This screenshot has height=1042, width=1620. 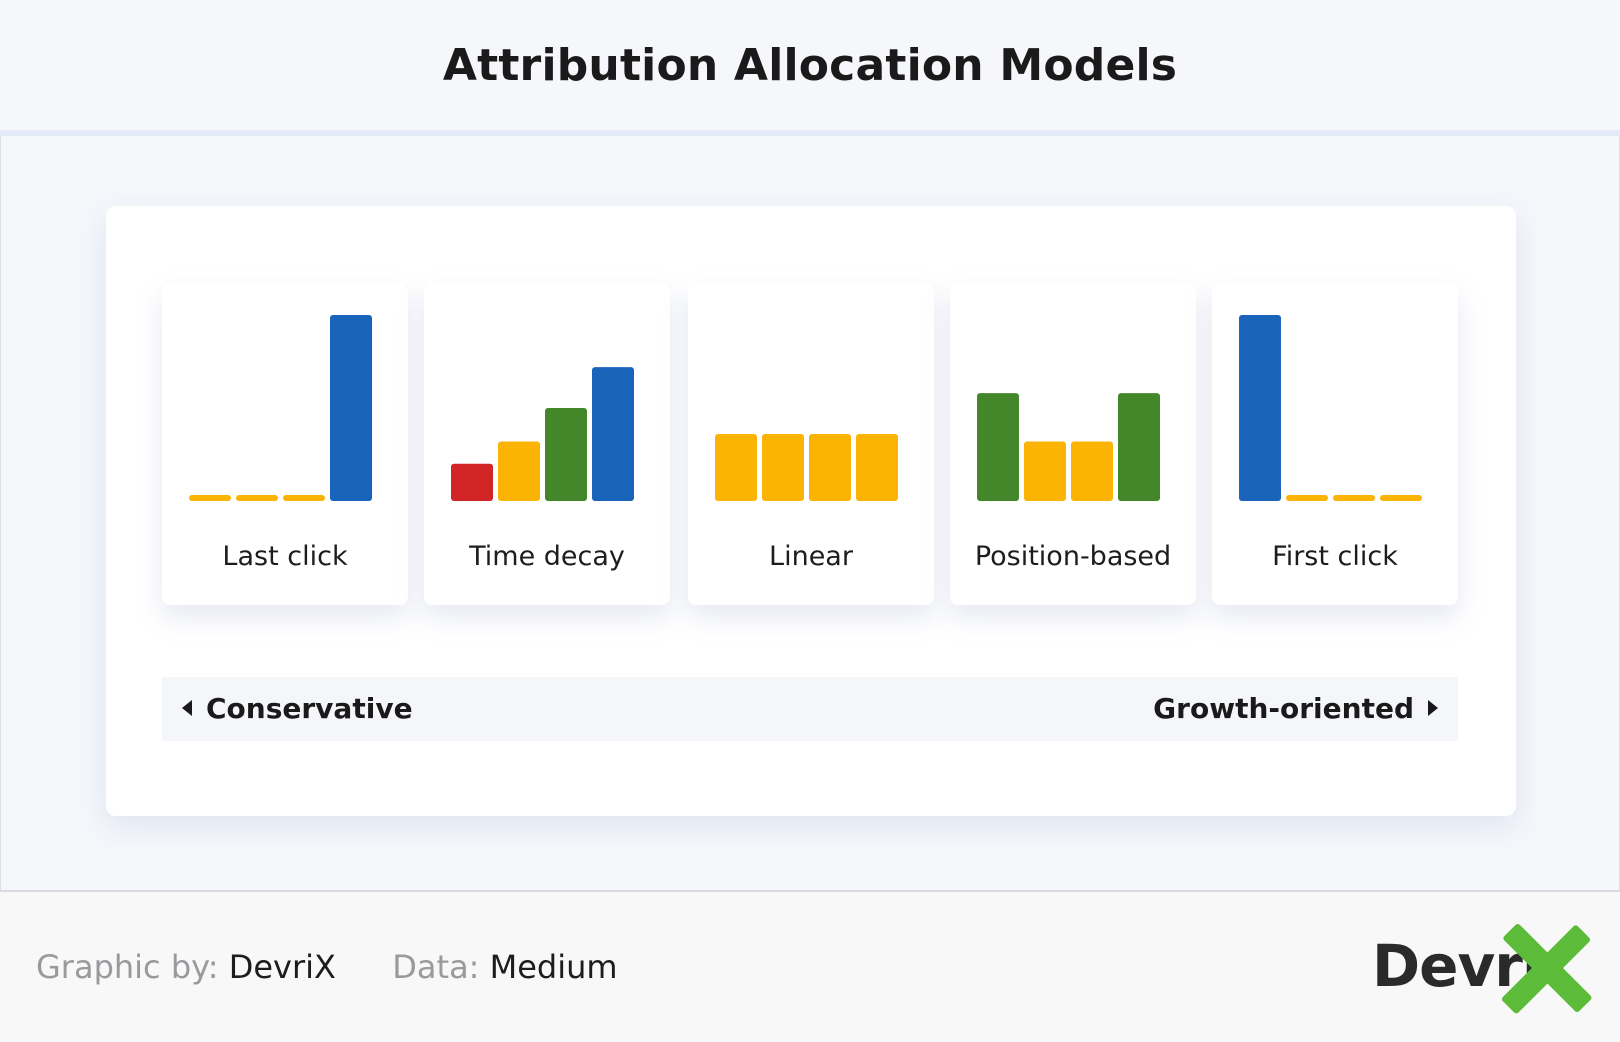 I want to click on model-chart-time-decay, so click(x=542, y=434).